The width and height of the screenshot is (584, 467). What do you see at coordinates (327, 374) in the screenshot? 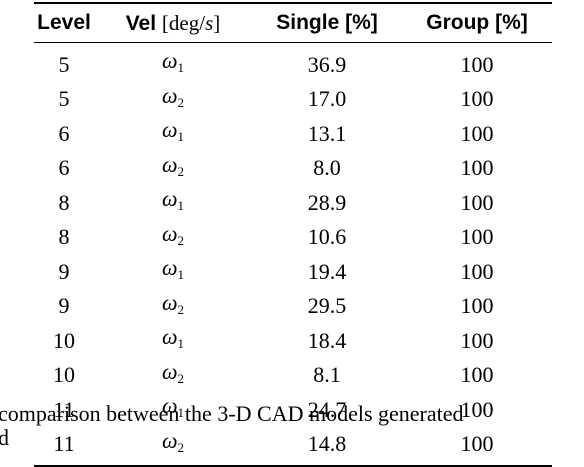
I see `cell-single: 8.1` at bounding box center [327, 374].